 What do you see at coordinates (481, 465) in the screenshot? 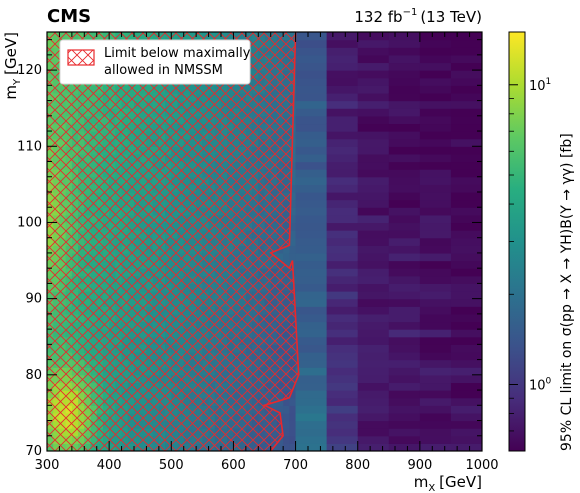
I see `x-tick-label: 1000` at bounding box center [481, 465].